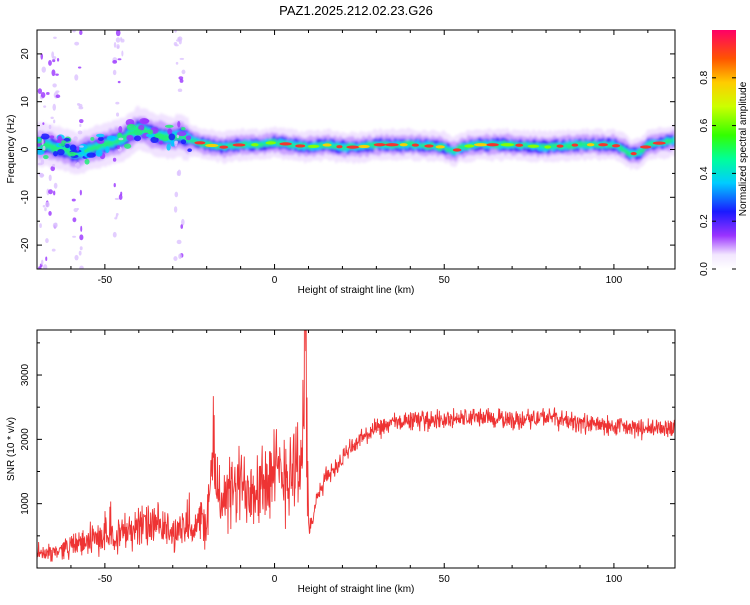  Describe the element at coordinates (105, 579) in the screenshot. I see `x-tick-label: -50` at that location.